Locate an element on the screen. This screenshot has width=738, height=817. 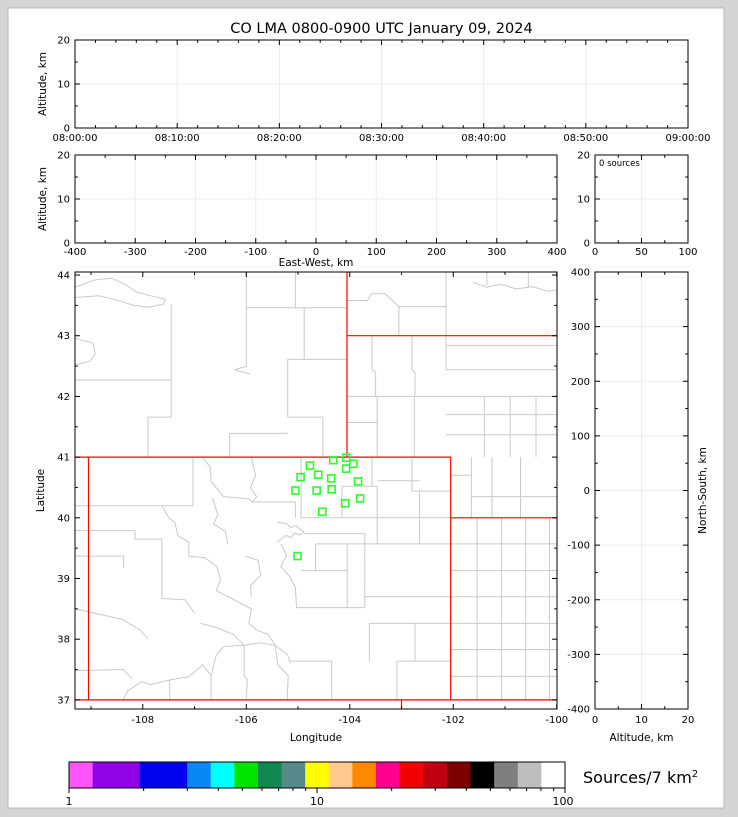
tick-label: 38 is located at coordinates (63, 640).